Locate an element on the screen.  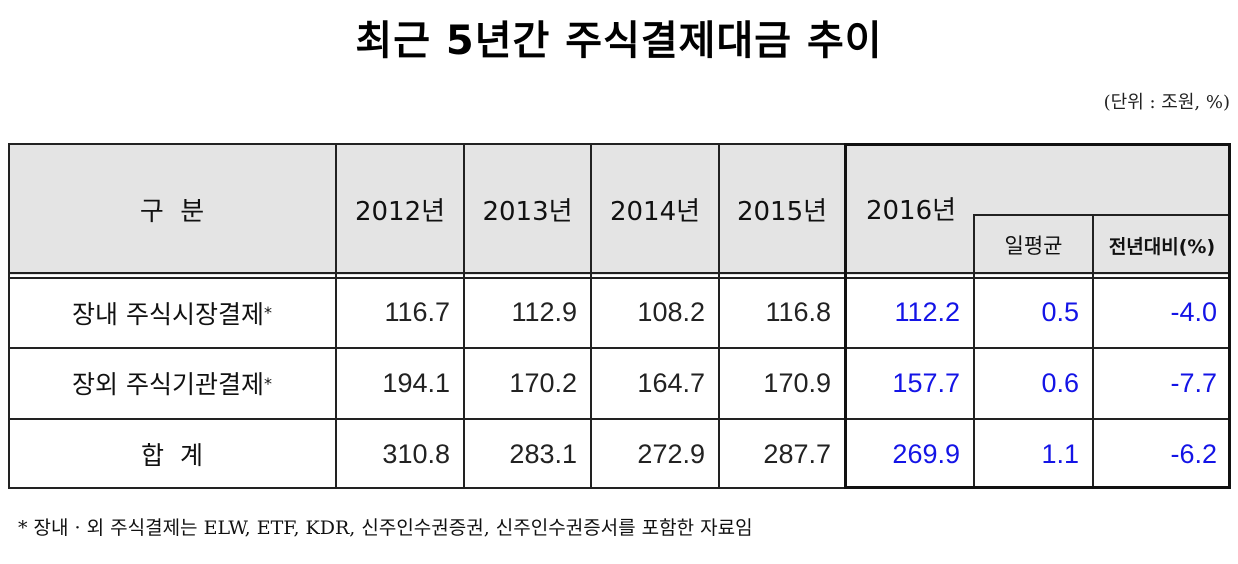
table-cell: 0.5 is located at coordinates (1033, 312).